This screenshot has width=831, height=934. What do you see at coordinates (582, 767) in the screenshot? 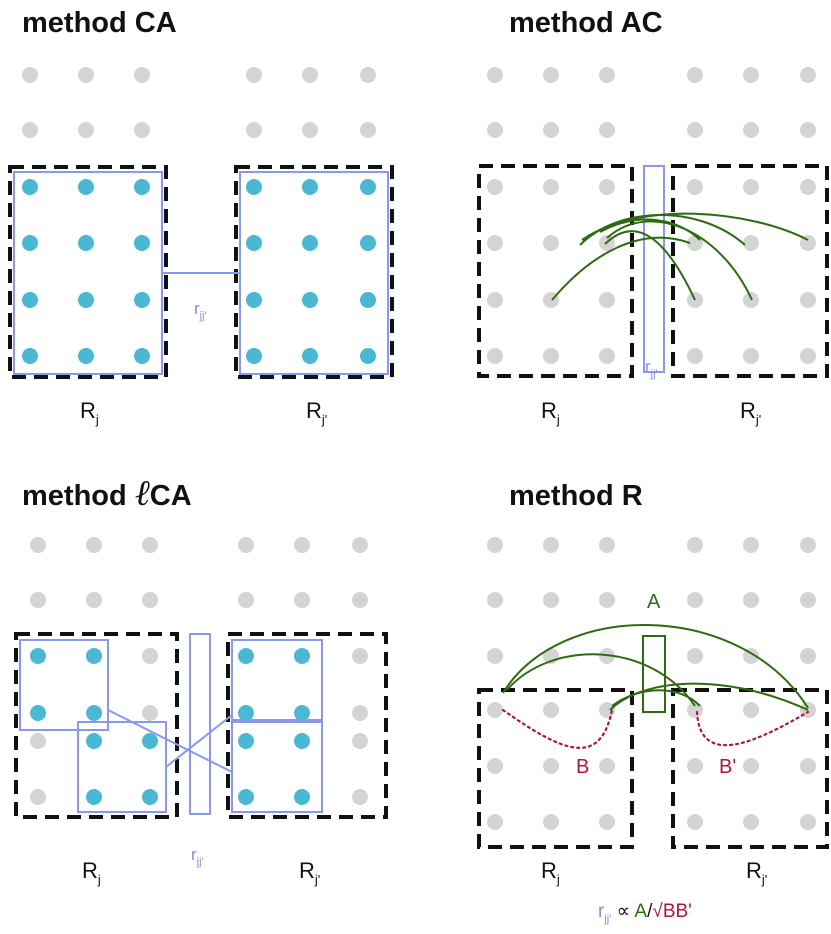
I see `label-b-r: B` at bounding box center [582, 767].